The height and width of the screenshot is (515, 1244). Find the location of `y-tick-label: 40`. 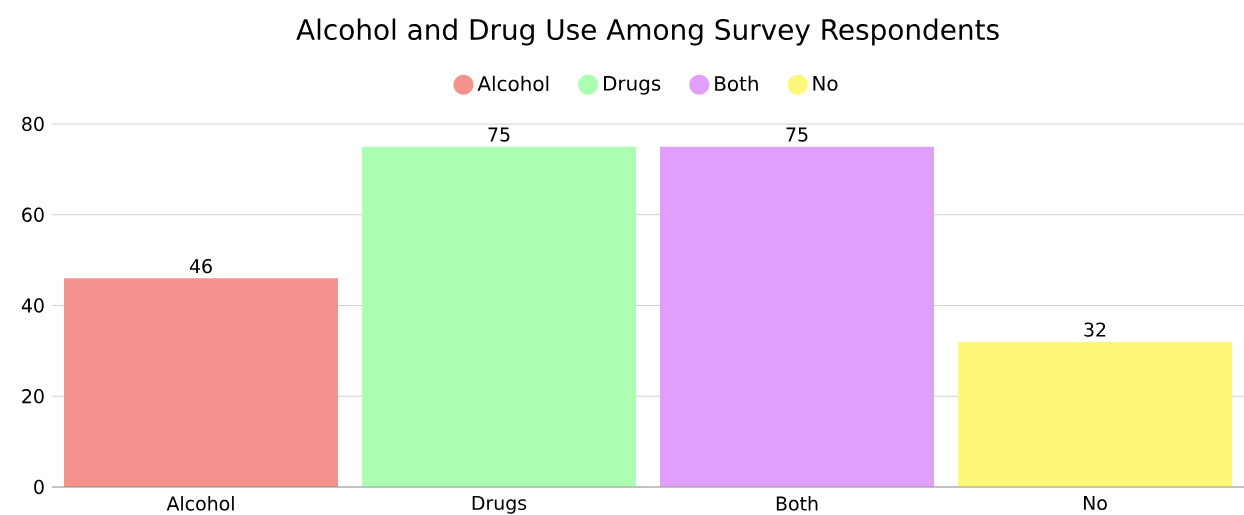

y-tick-label: 40 is located at coordinates (32, 305).